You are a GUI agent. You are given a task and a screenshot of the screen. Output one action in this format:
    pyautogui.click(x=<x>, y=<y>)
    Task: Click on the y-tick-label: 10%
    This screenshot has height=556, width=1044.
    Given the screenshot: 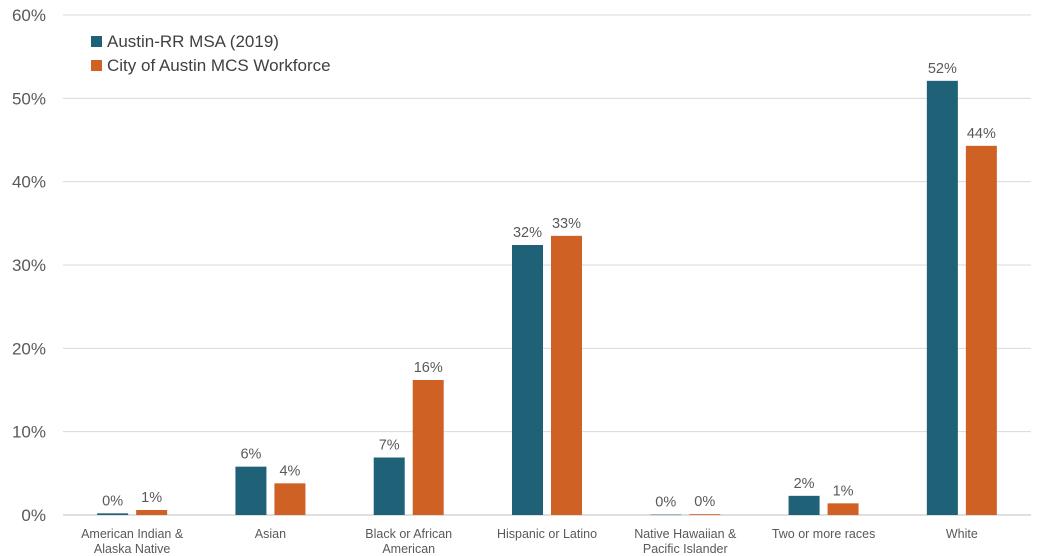 What is the action you would take?
    pyautogui.click(x=29, y=432)
    